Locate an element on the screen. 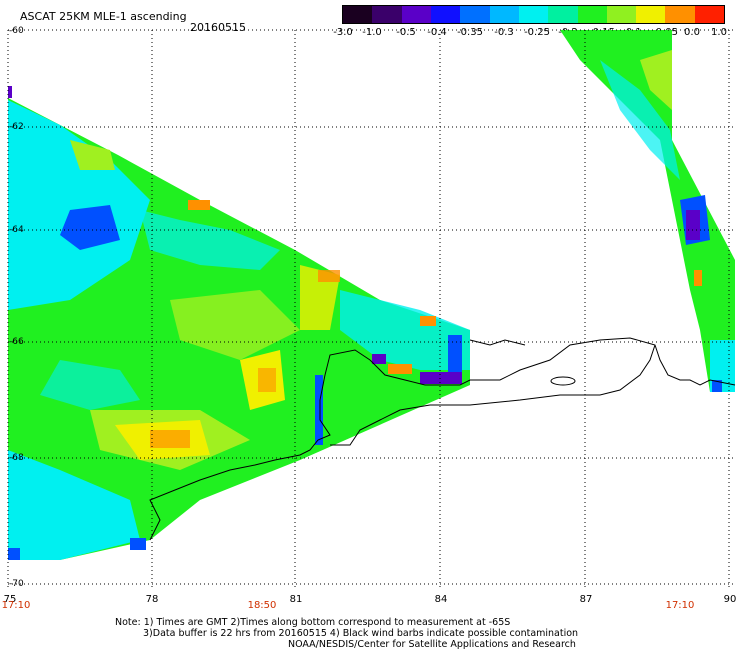 This screenshot has height=650, width=740. colorbar-label: -3.0 is located at coordinates (343, 32).